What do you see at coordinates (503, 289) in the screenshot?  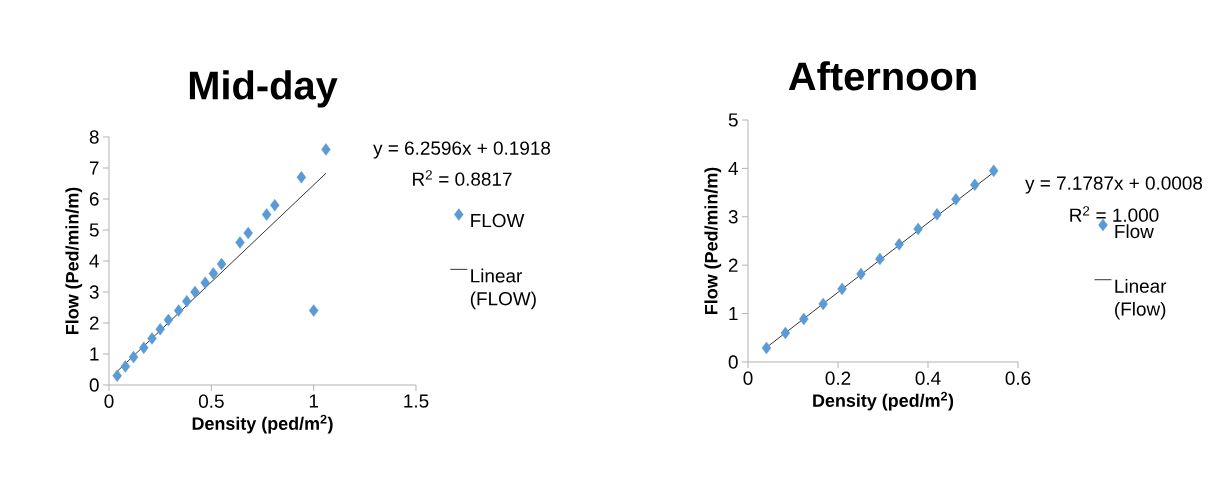 I see `legend-label: Linear (FLOW)` at bounding box center [503, 289].